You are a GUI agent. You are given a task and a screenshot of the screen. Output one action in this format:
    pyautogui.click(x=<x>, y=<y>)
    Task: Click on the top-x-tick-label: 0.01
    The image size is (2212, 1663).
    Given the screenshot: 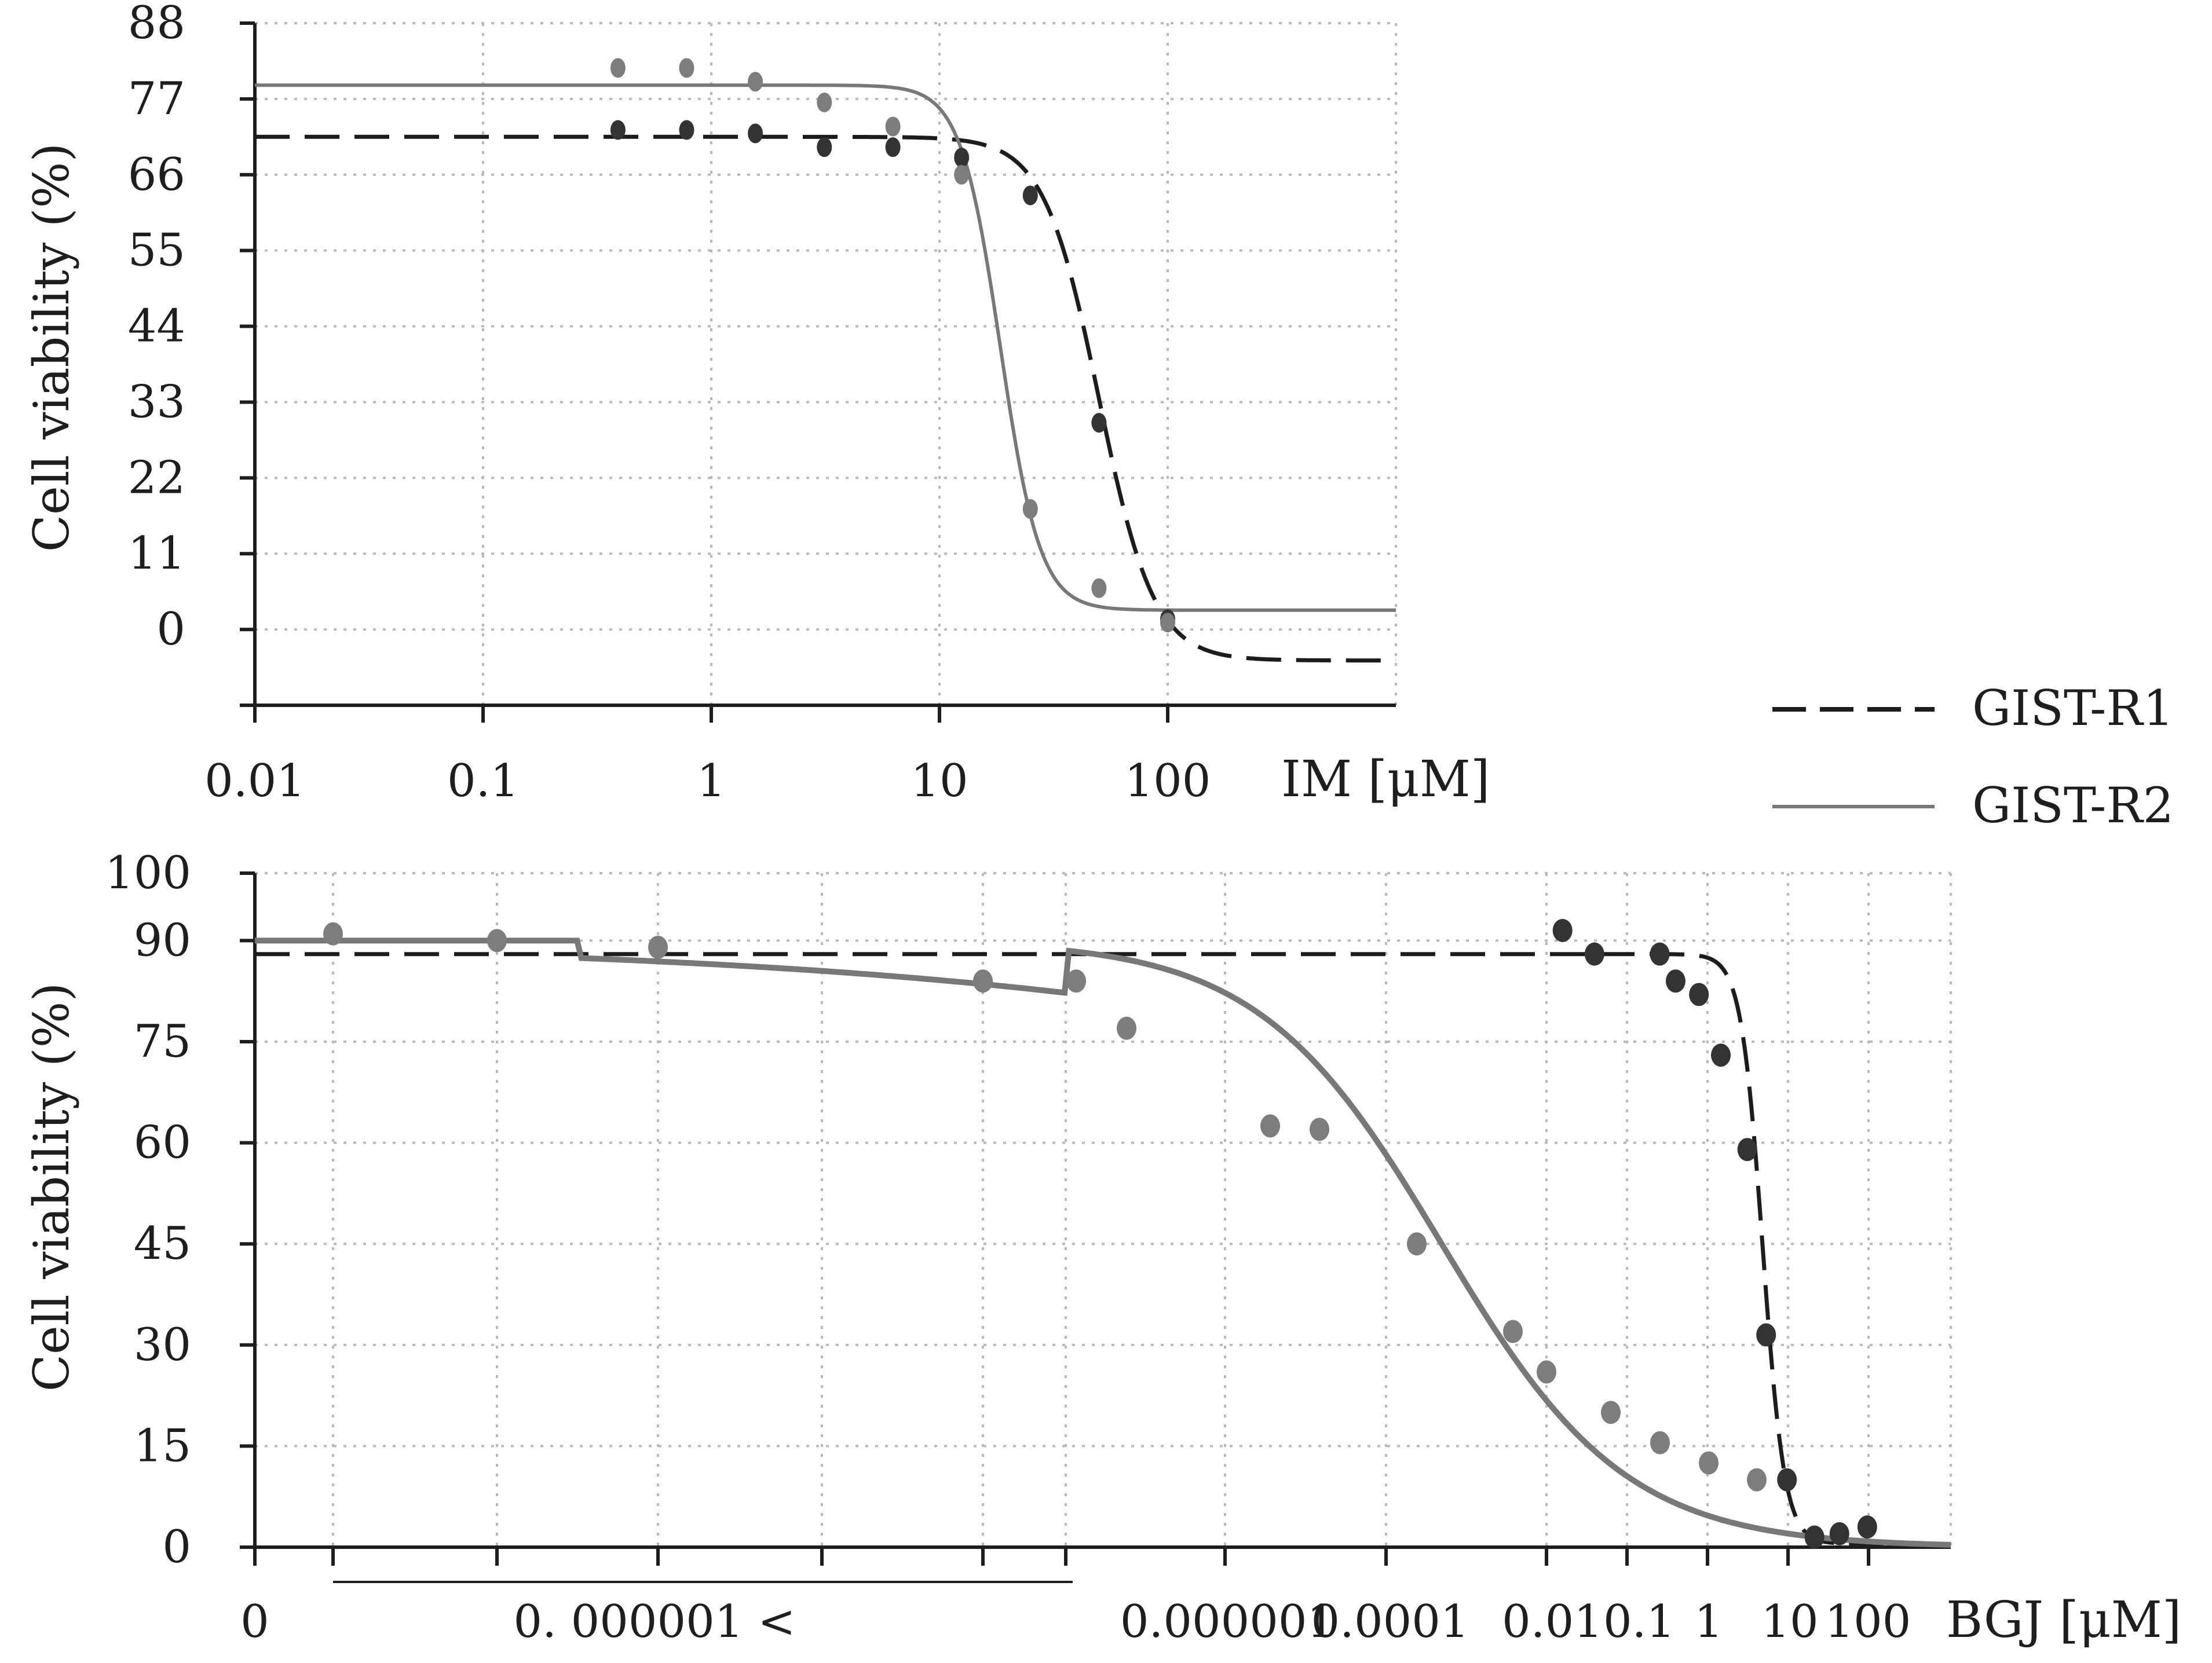 What is the action you would take?
    pyautogui.click(x=254, y=781)
    